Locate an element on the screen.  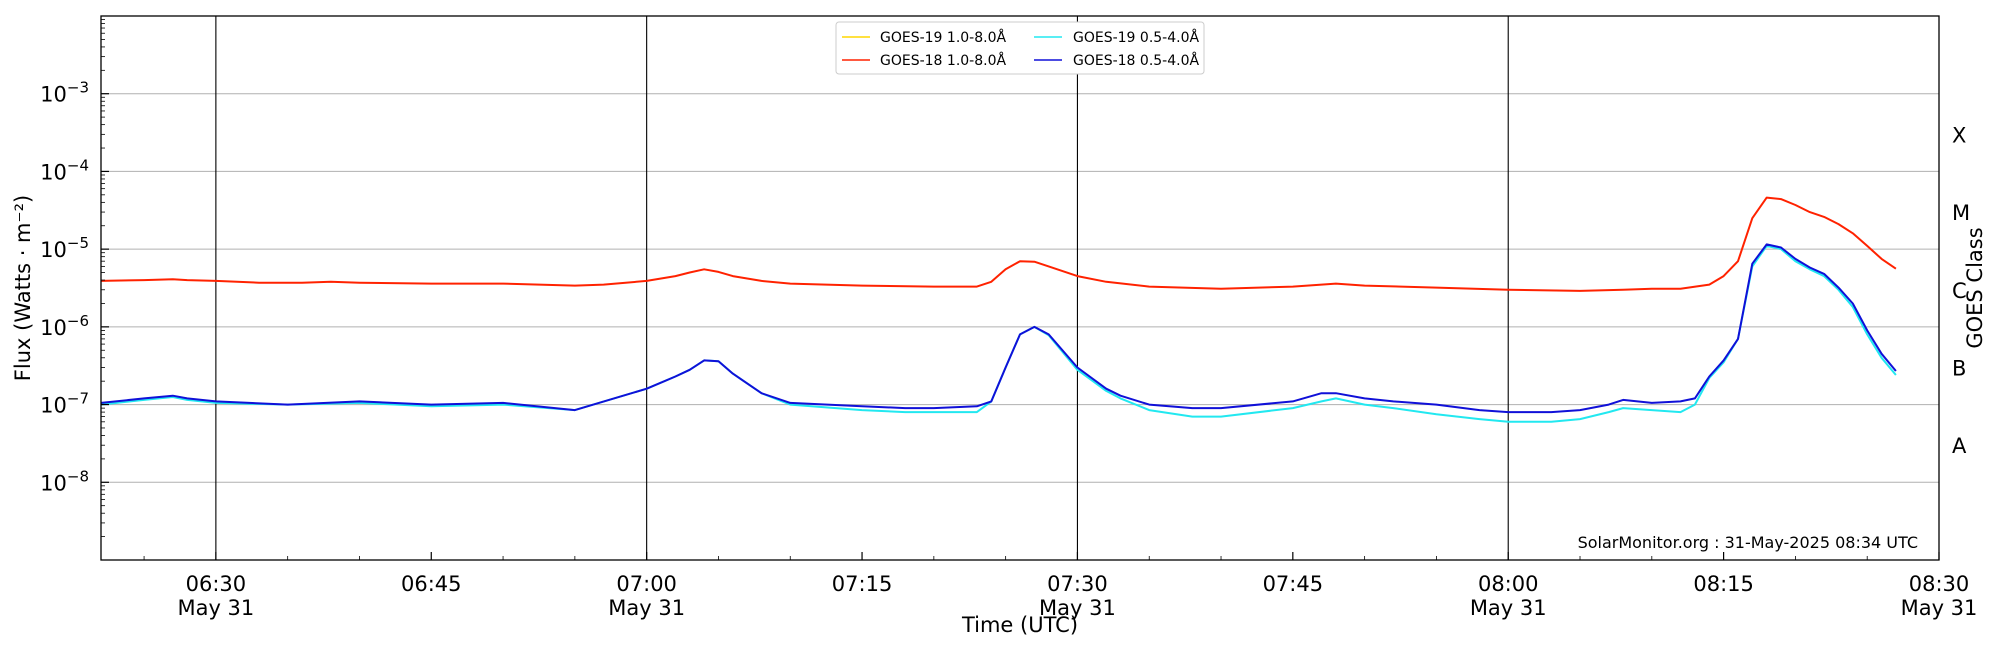
y-tick-label: 10⁻⁴ is located at coordinates (64, 170).